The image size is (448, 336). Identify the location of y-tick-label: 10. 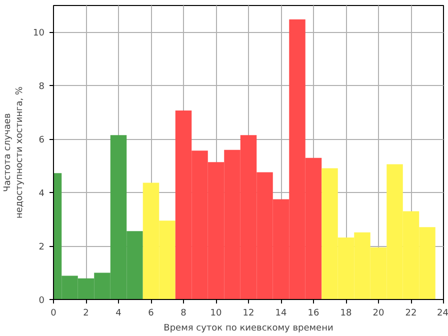
(39, 33).